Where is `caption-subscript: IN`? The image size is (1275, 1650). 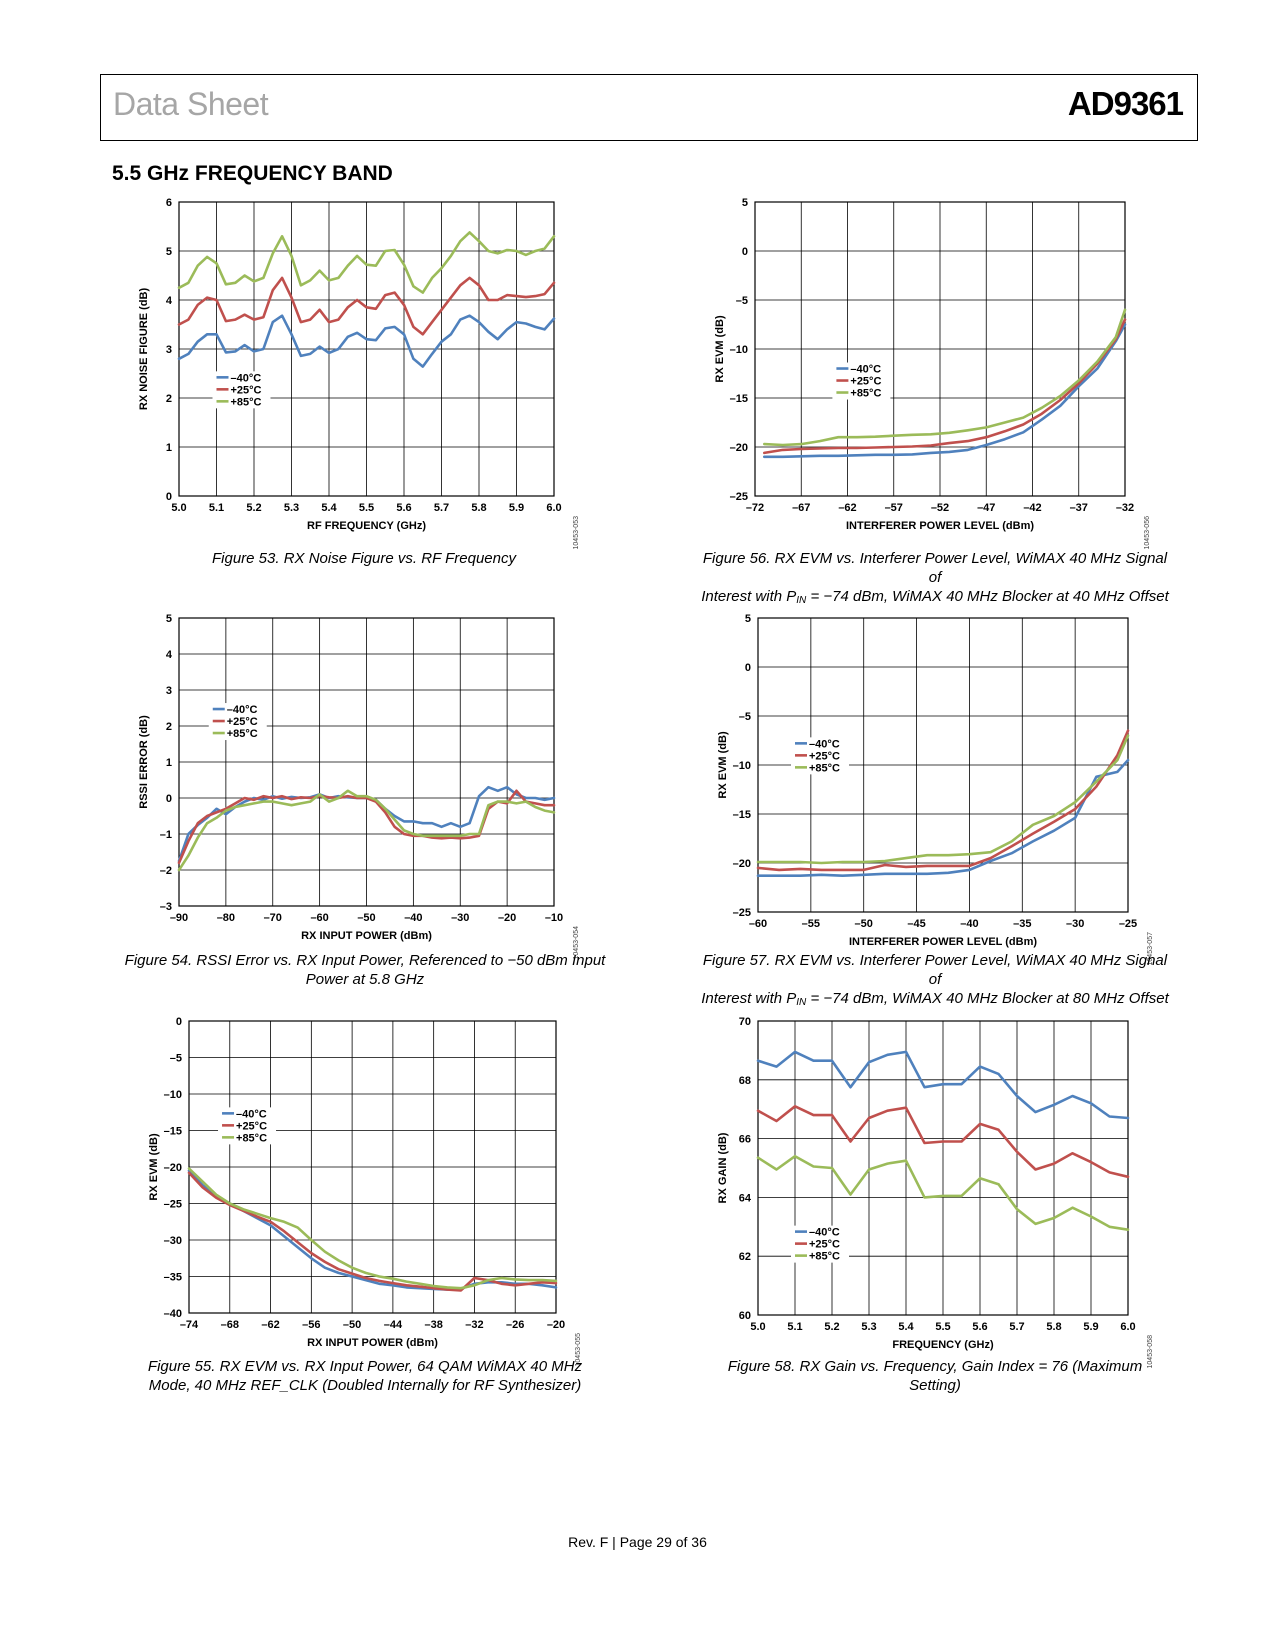
caption-subscript: IN is located at coordinates (801, 1002).